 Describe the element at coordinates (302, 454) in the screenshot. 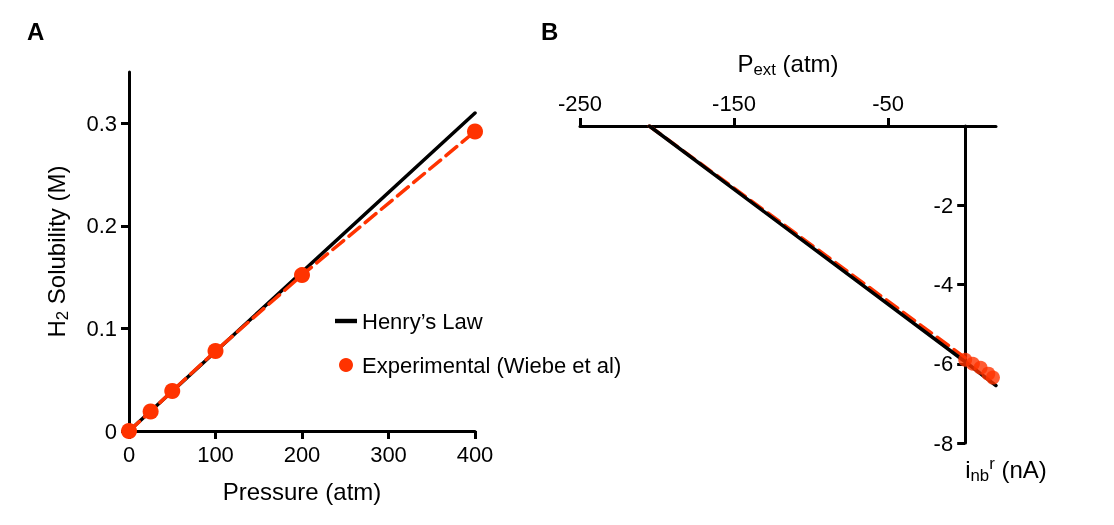

I see `x-tick-label: 200` at that location.